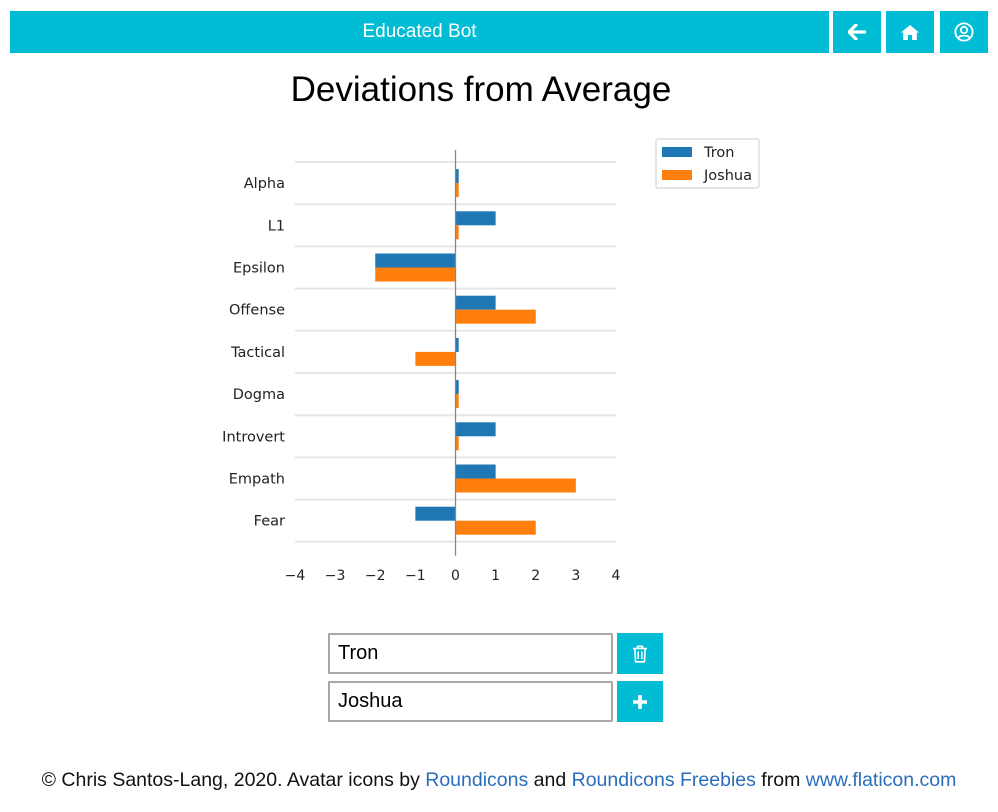 The height and width of the screenshot is (812, 998). Describe the element at coordinates (718, 153) in the screenshot. I see `legend-label-tron: Tron` at that location.